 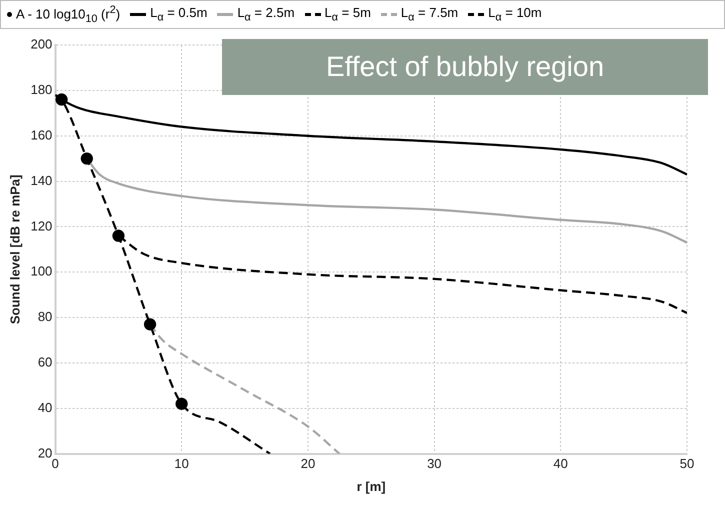 What do you see at coordinates (371, 486) in the screenshot?
I see `x-axis-title: r [m]` at bounding box center [371, 486].